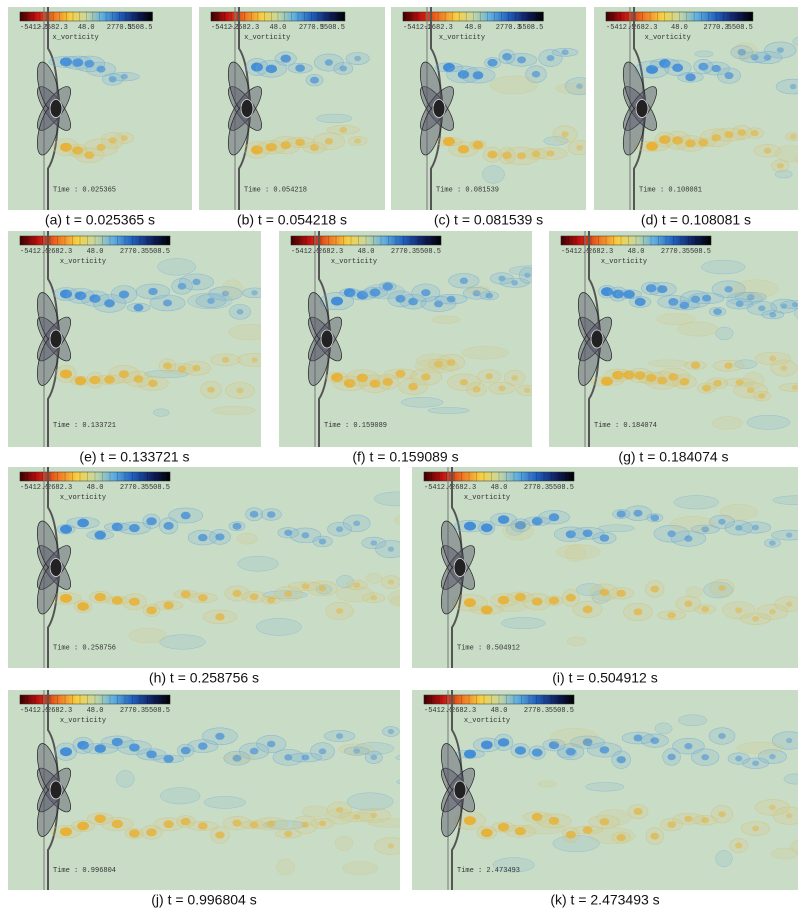  I want to click on colorbar-tick-label: 5508.5, so click(530, 28).